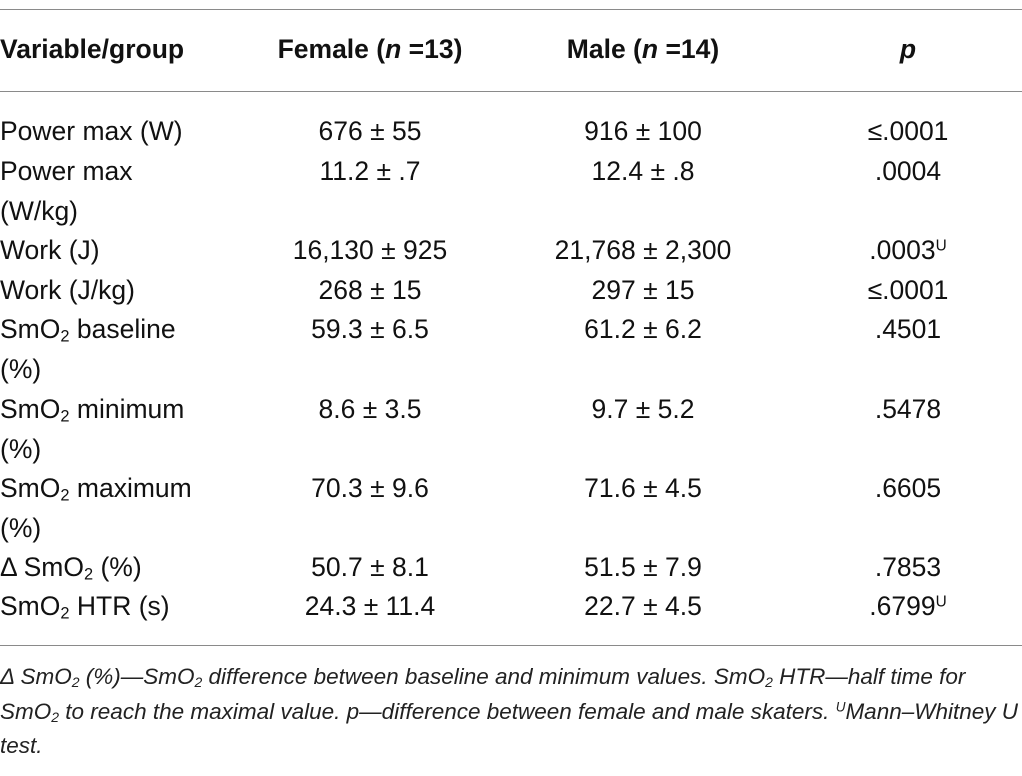 This screenshot has height=776, width=1022. What do you see at coordinates (370, 131) in the screenshot?
I see `row-female-value: 676 ± 55` at bounding box center [370, 131].